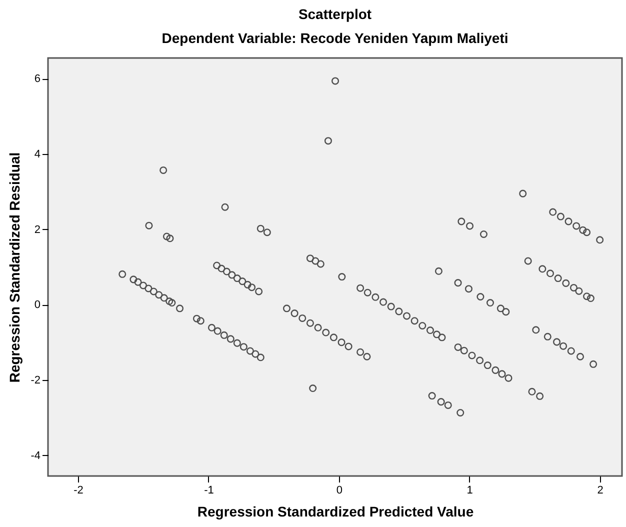 The width and height of the screenshot is (626, 527). What do you see at coordinates (35, 456) in the screenshot?
I see `y-tick-label: -4` at bounding box center [35, 456].